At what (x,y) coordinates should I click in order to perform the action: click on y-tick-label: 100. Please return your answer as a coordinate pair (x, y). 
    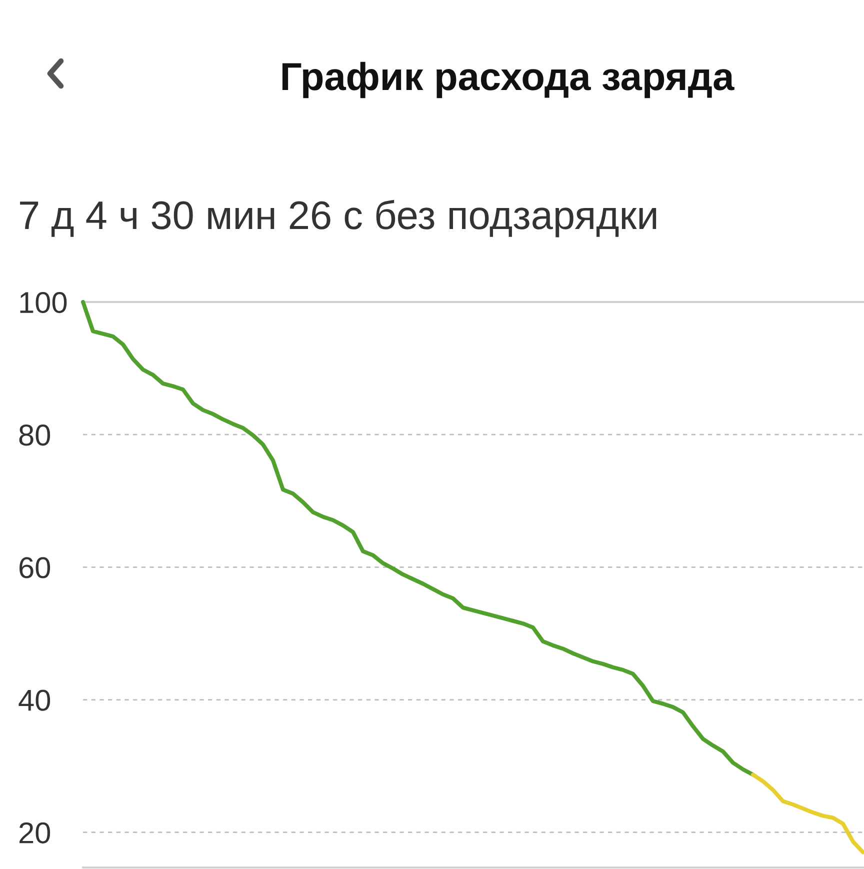
    Looking at the image, I should click on (43, 303).